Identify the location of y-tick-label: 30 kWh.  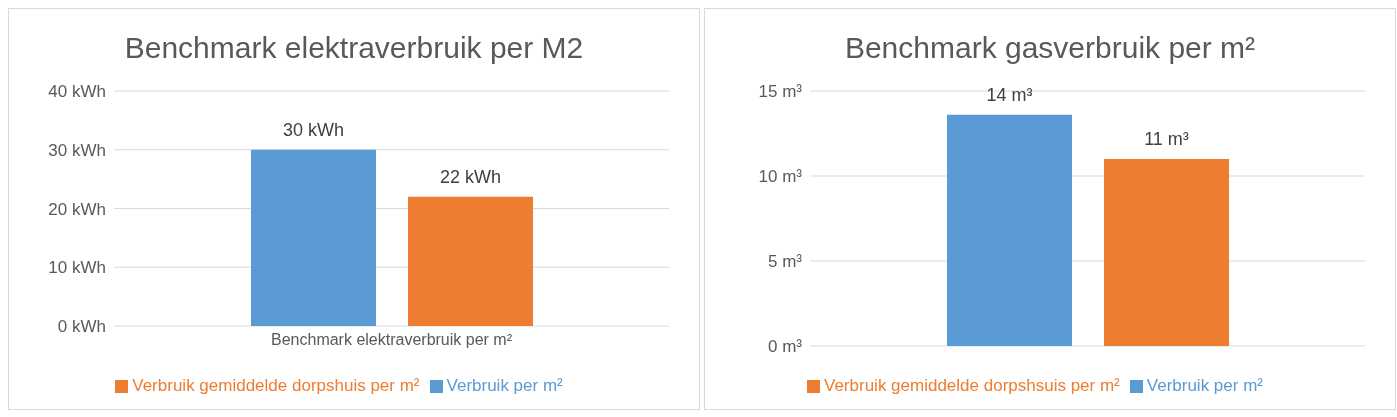
(77, 150).